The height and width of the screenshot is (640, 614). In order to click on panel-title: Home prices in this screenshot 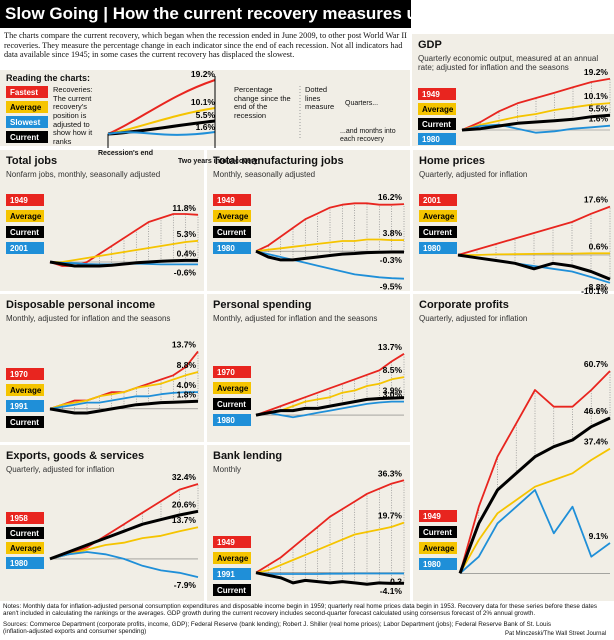, I will do `click(452, 161)`.